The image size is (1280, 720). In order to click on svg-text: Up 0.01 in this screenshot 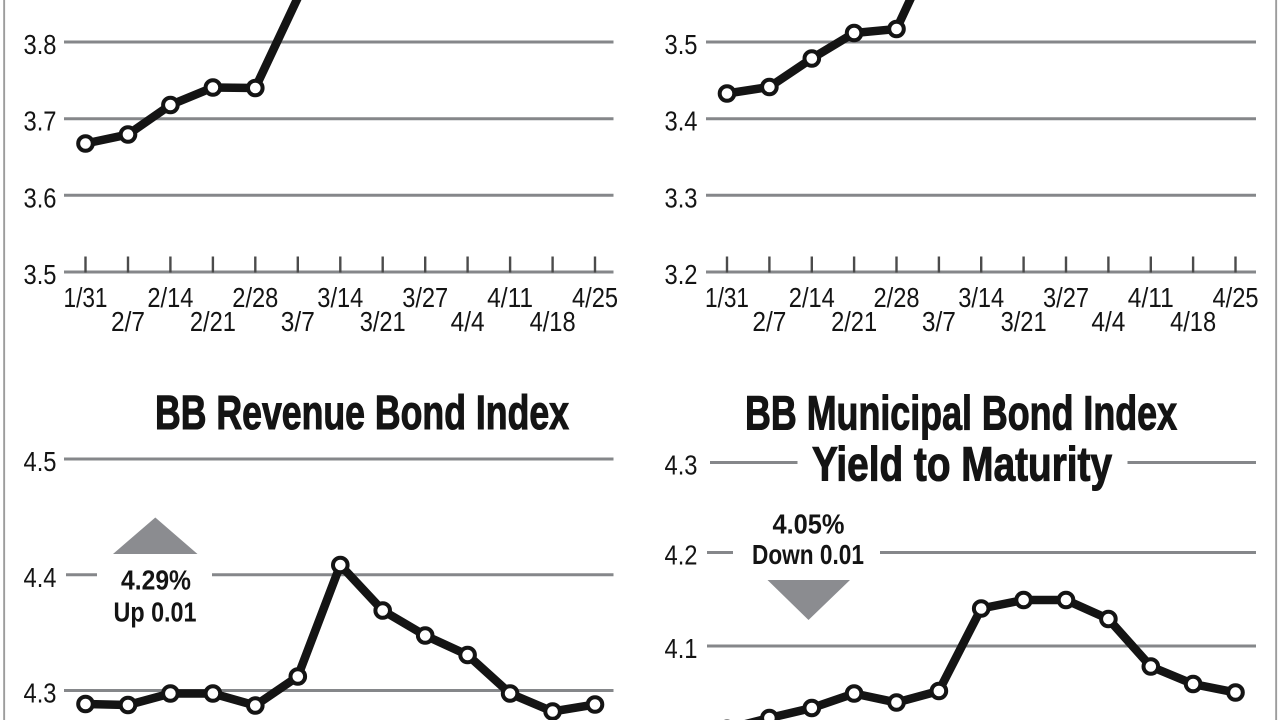, I will do `click(155, 612)`.